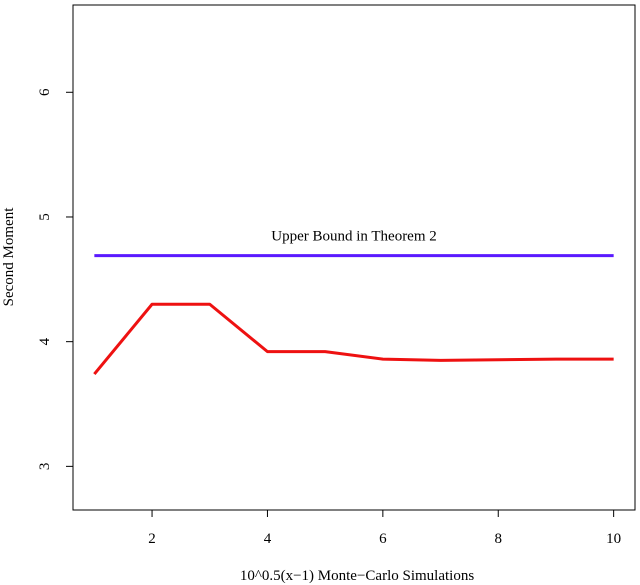 Image resolution: width=640 pixels, height=585 pixels. I want to click on y-tick-label: 6, so click(45, 92).